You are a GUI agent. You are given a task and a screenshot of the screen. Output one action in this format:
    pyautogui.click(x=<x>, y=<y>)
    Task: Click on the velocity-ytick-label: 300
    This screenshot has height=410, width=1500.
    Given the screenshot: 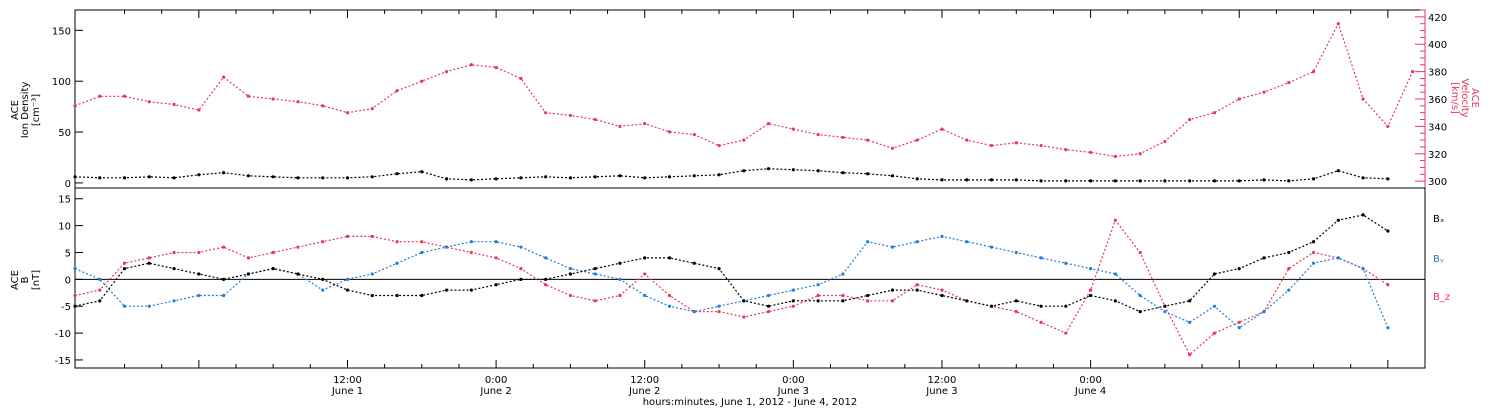 What is the action you would take?
    pyautogui.click(x=1437, y=182)
    